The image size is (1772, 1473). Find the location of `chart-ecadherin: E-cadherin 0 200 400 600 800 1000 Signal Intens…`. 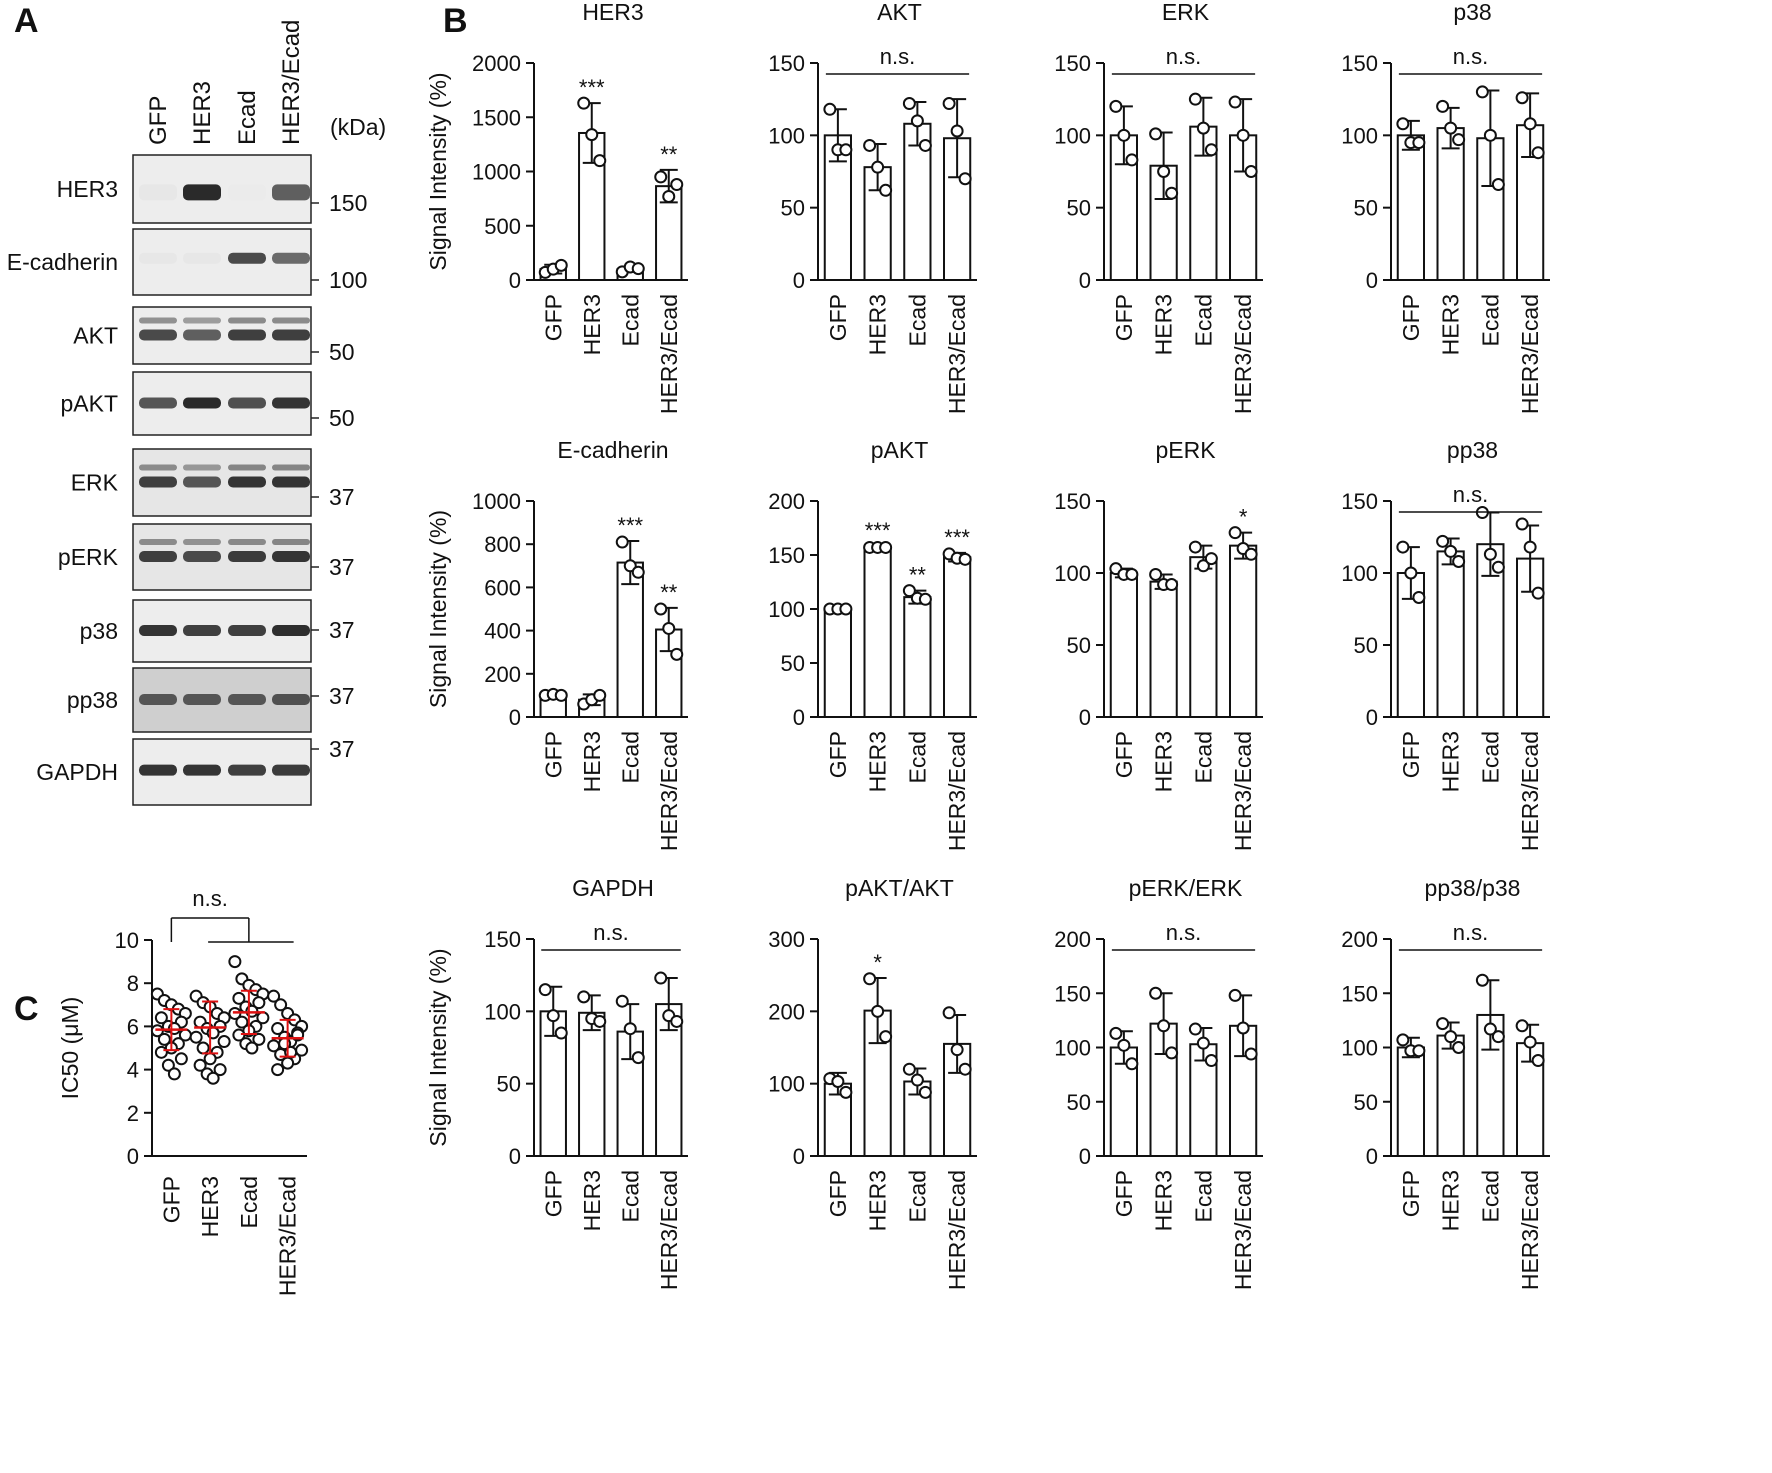

chart-ecadherin: E-cadherin 0 200 400 600 800 1000 Signal Intens… is located at coordinates (556, 644).